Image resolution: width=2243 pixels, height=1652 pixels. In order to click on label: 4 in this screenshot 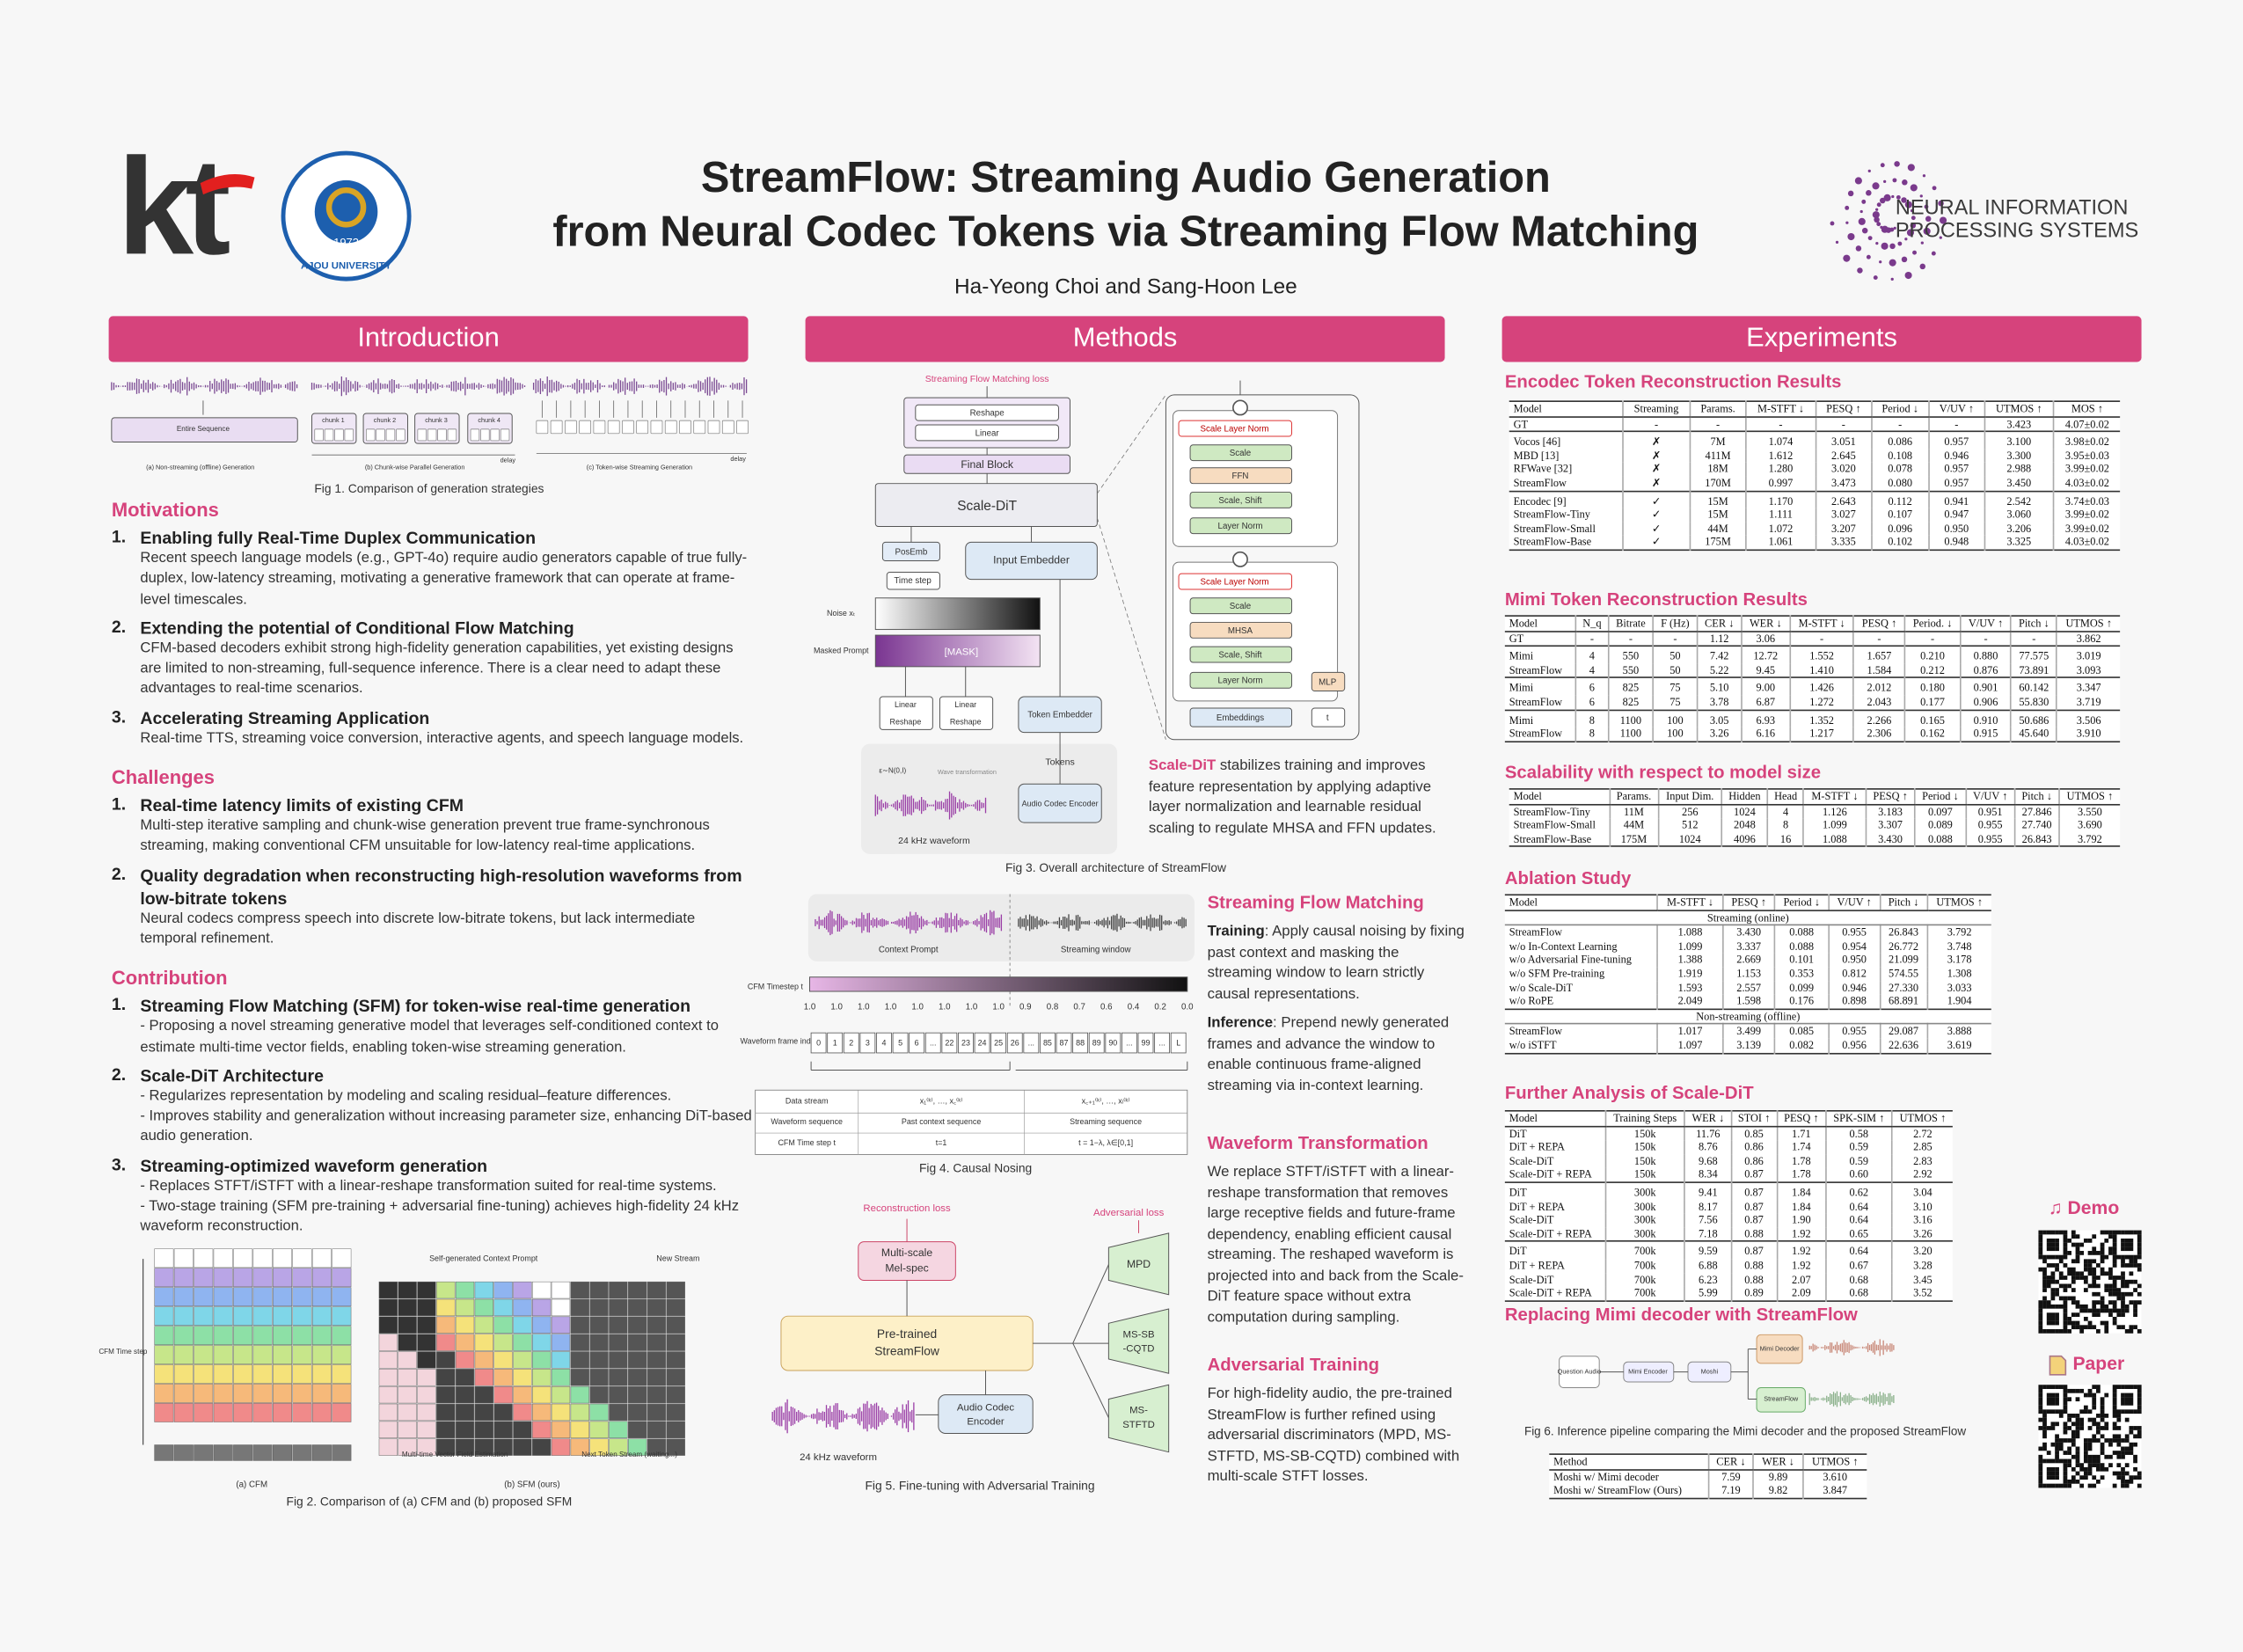, I will do `click(883, 1043)`.